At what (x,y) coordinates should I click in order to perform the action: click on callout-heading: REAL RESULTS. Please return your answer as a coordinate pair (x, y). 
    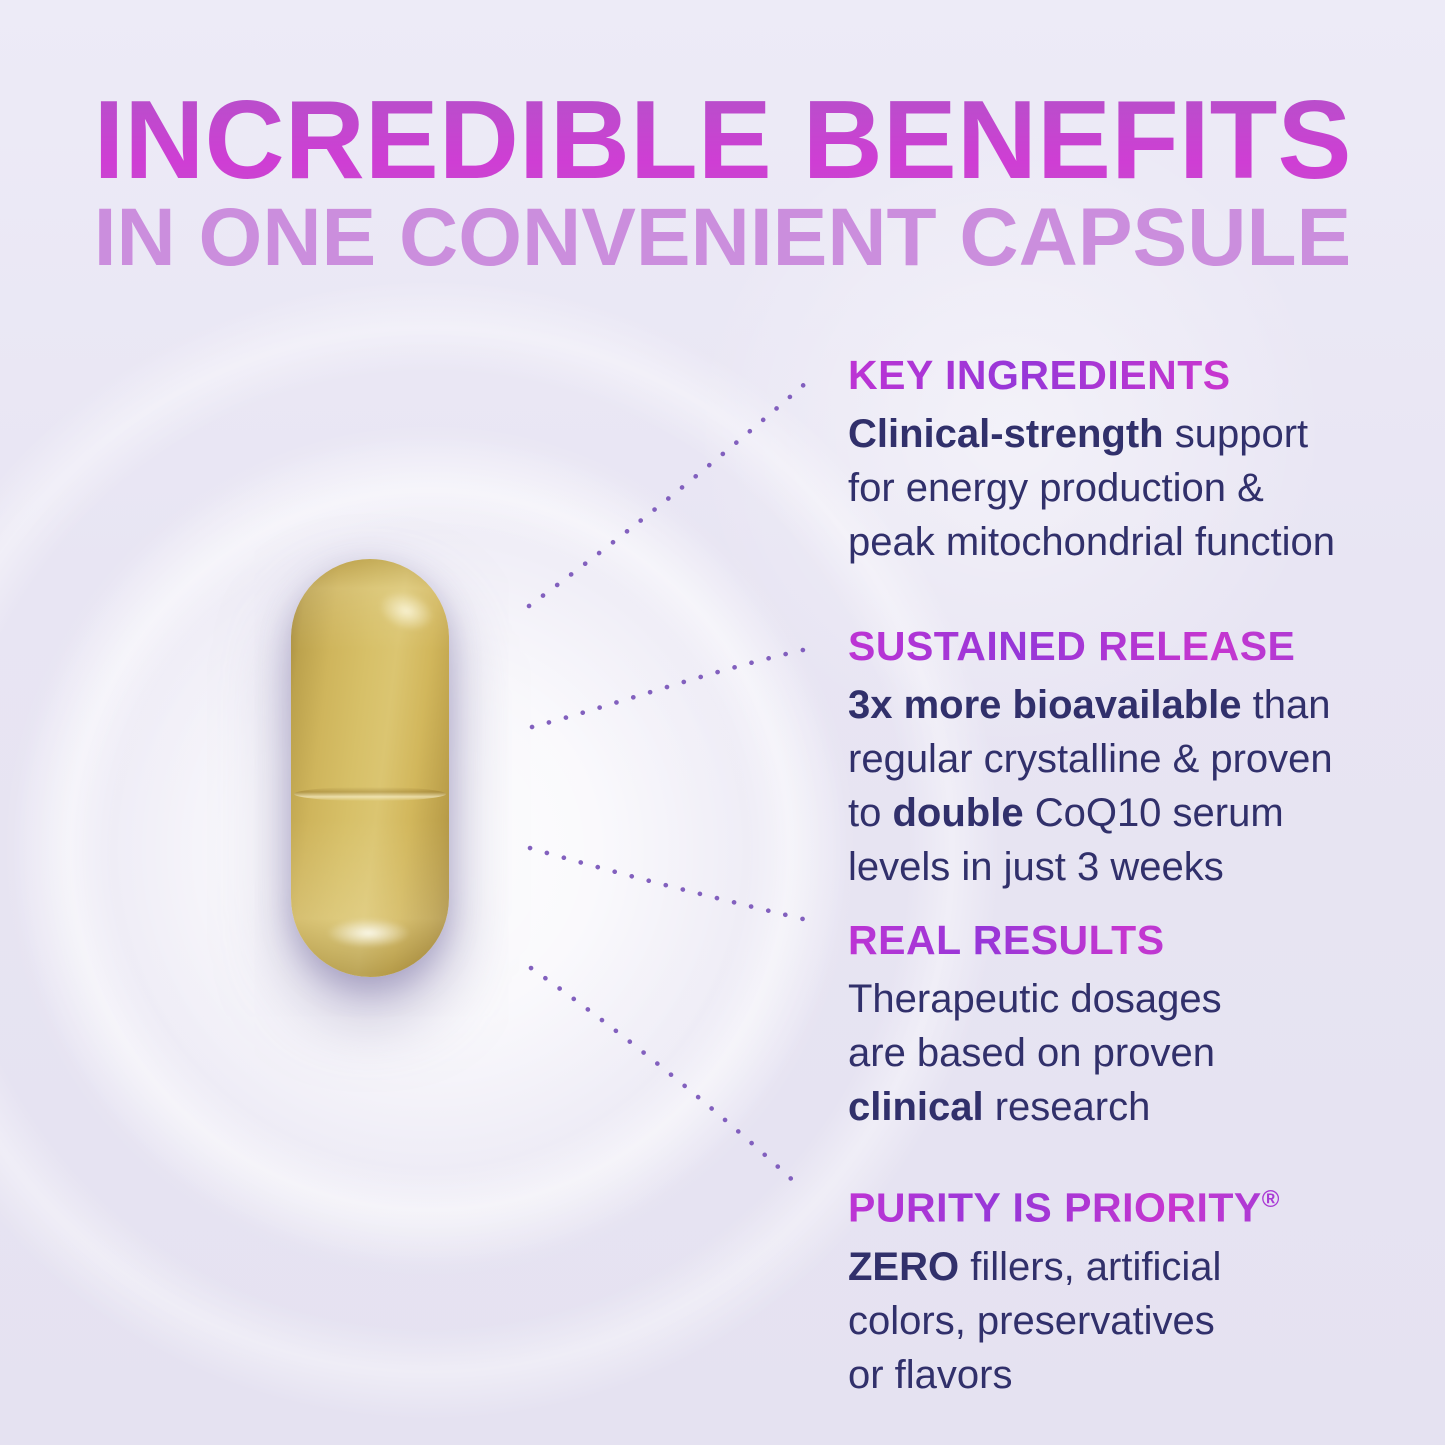
    Looking at the image, I should click on (1035, 940).